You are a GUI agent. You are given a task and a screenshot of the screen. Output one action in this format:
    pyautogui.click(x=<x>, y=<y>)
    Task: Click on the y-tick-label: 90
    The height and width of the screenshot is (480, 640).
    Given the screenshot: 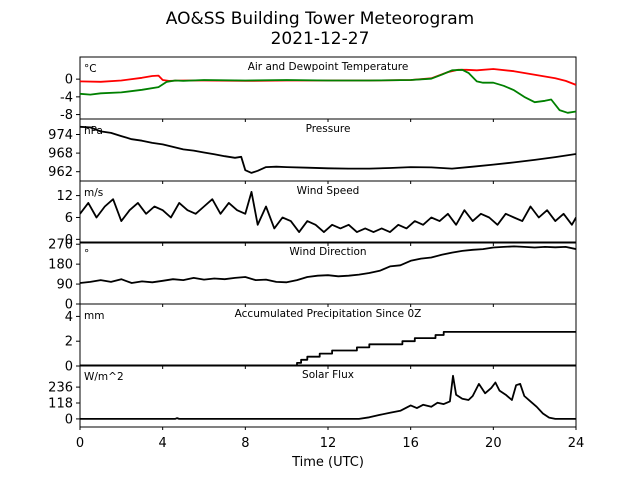 What is the action you would take?
    pyautogui.click(x=64, y=285)
    